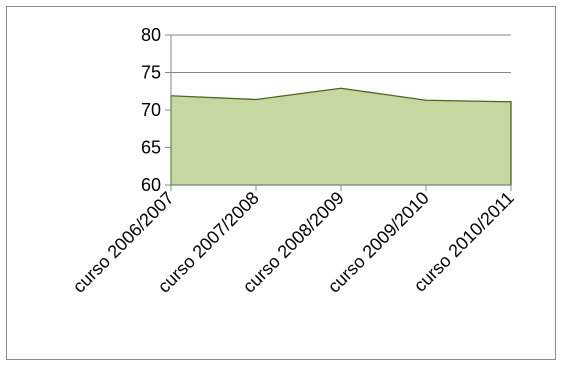 The height and width of the screenshot is (370, 562). I want to click on y-tick-label-80: 80, so click(151, 35).